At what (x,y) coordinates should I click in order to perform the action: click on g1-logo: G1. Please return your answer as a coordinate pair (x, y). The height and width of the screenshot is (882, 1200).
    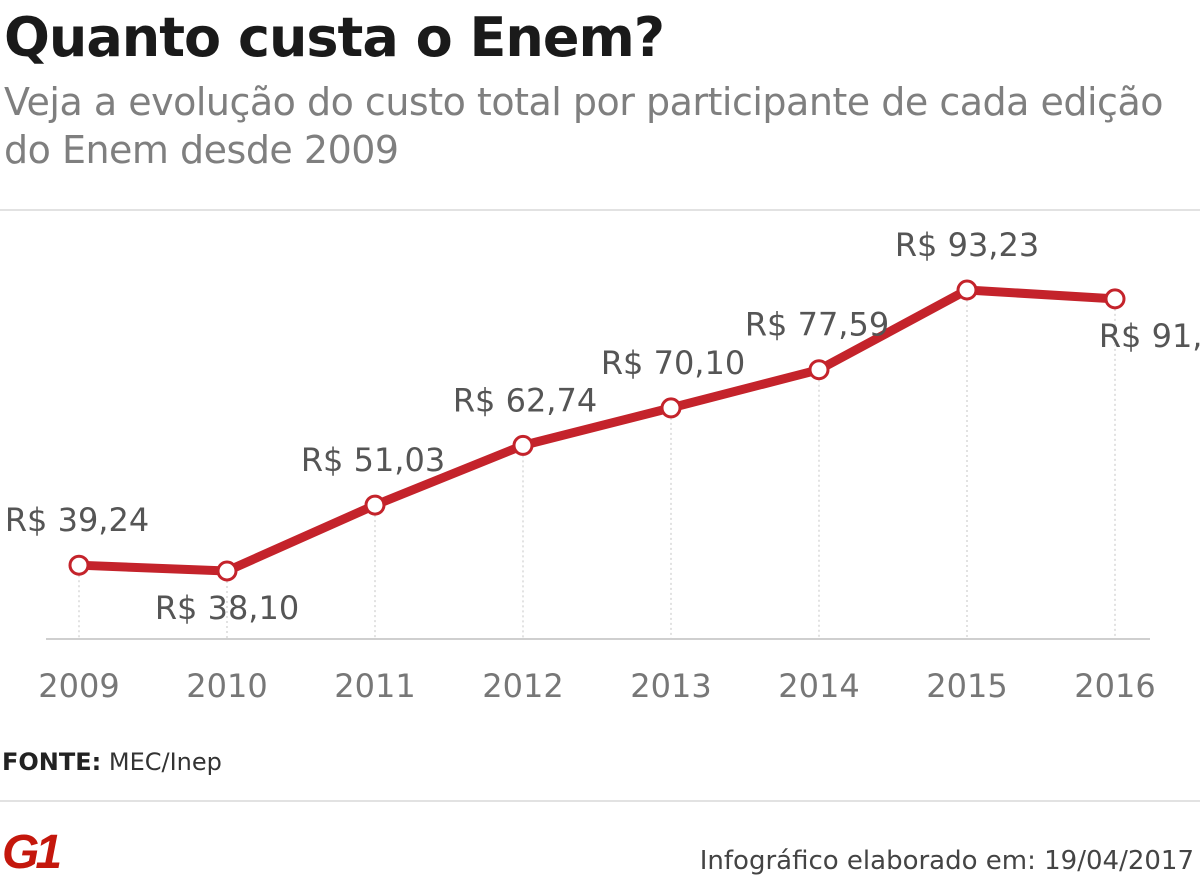
    Looking at the image, I should click on (33, 850).